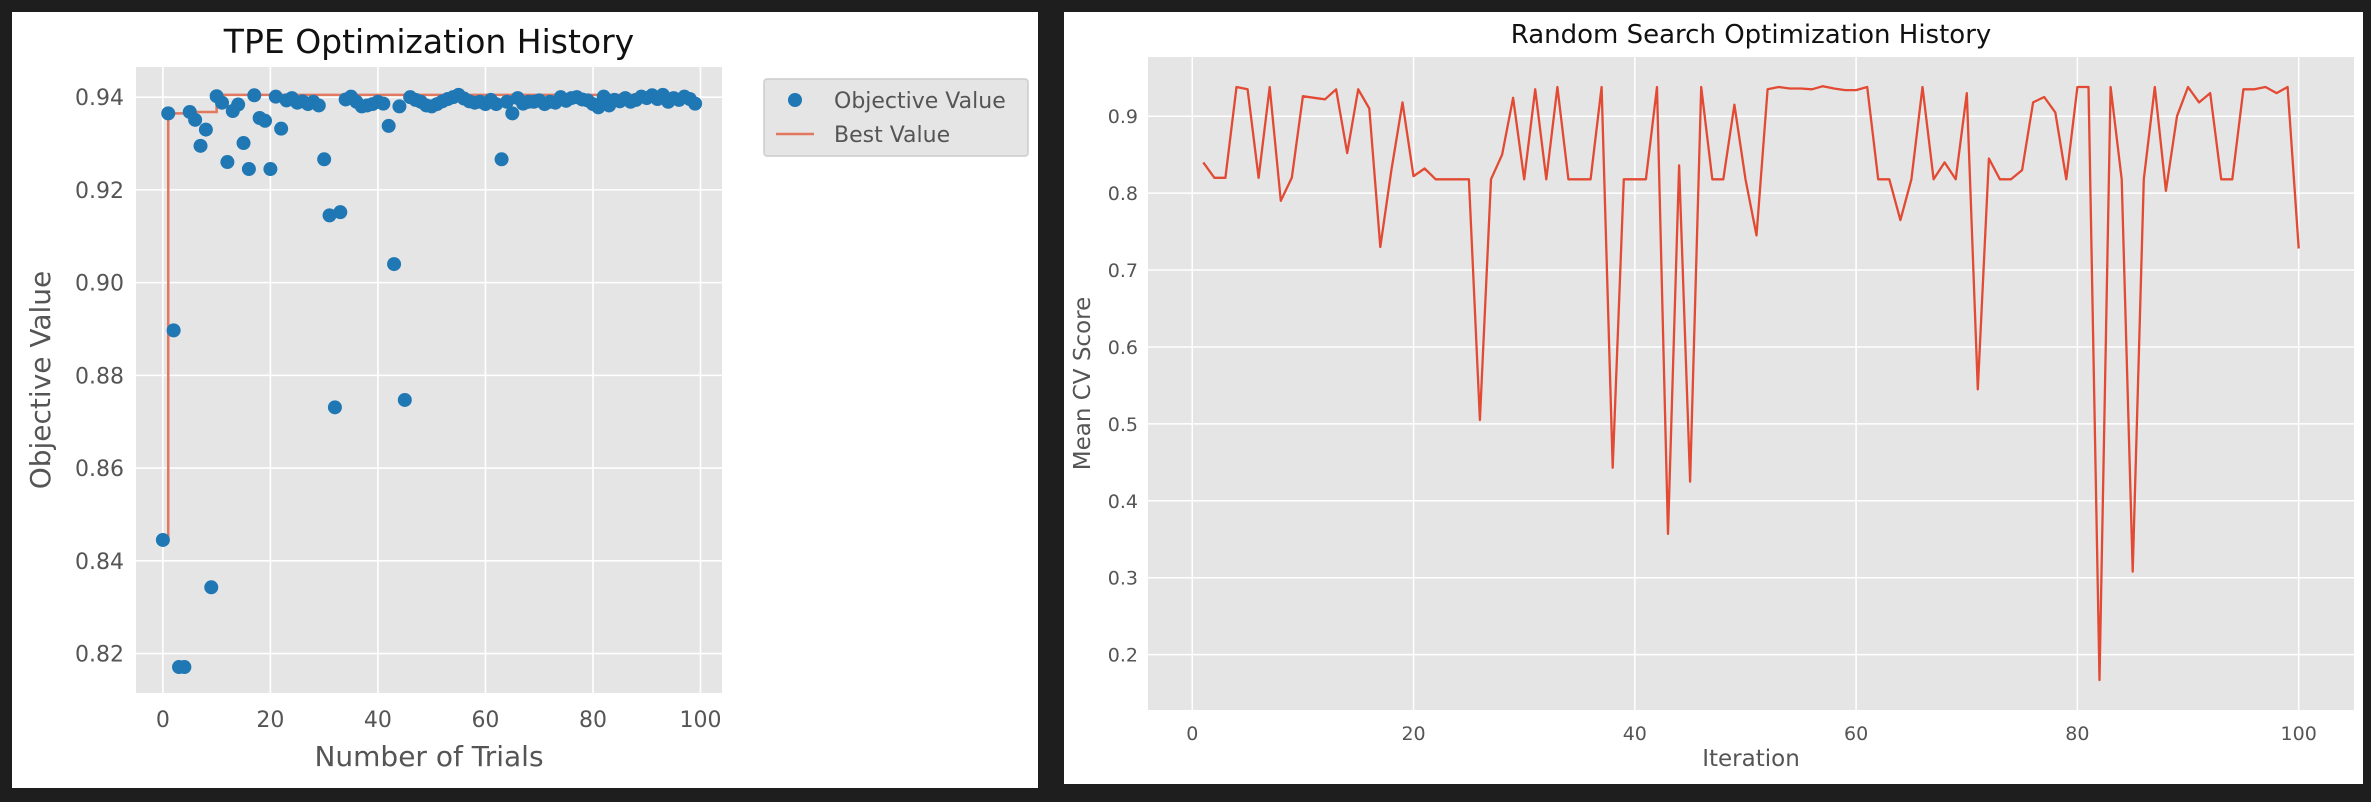 The height and width of the screenshot is (802, 2371). What do you see at coordinates (99, 562) in the screenshot?
I see `y-tick-label: 0.84` at bounding box center [99, 562].